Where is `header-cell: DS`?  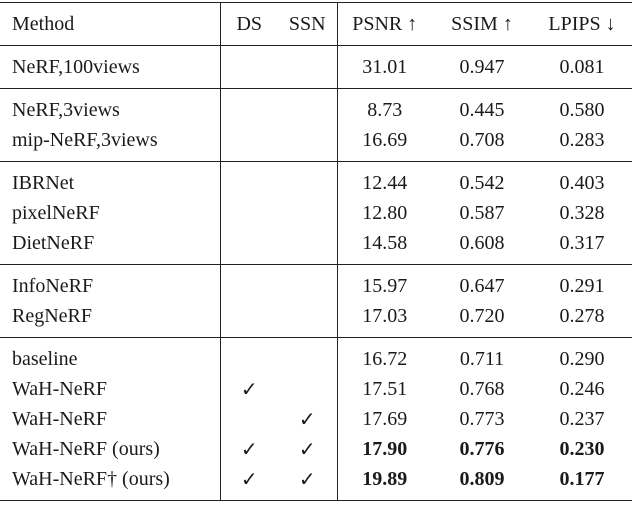
header-cell: DS is located at coordinates (249, 23).